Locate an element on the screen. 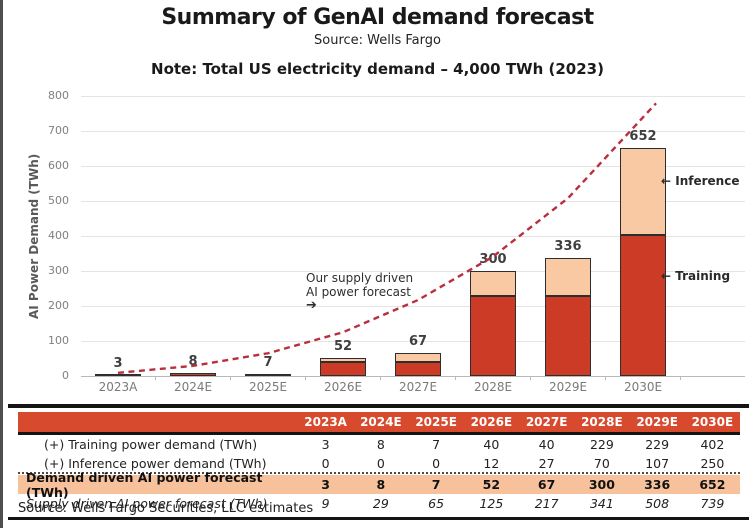 The width and height of the screenshot is (752, 528). cell-value: 652 is located at coordinates (712, 484).